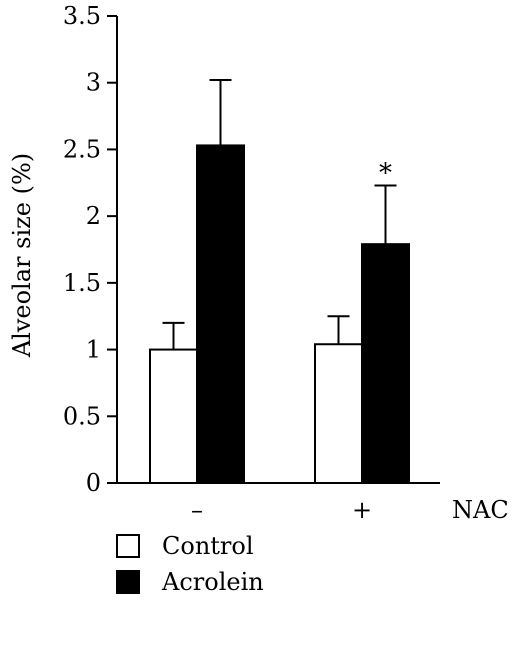 The image size is (521, 646). I want to click on y-tick-label: 1, so click(93, 350).